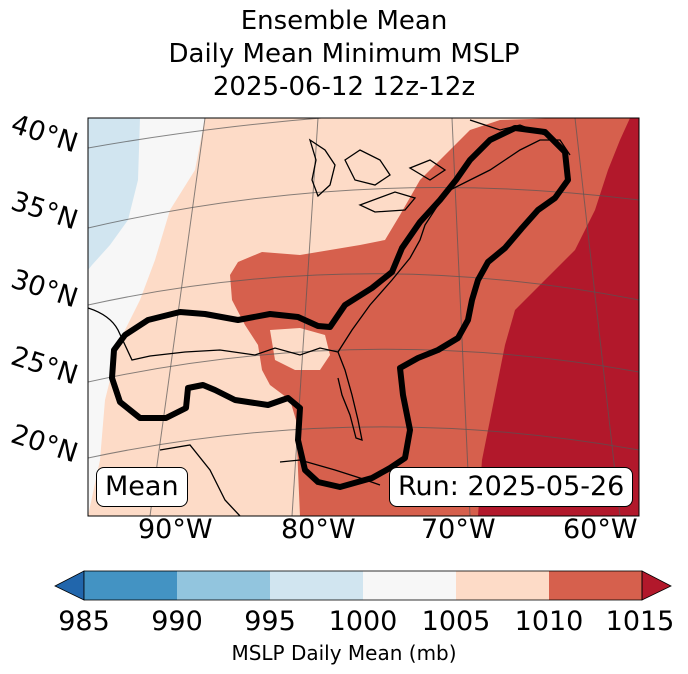  What do you see at coordinates (511, 487) in the screenshot?
I see `run-date-badge: Run: 2025-05-26` at bounding box center [511, 487].